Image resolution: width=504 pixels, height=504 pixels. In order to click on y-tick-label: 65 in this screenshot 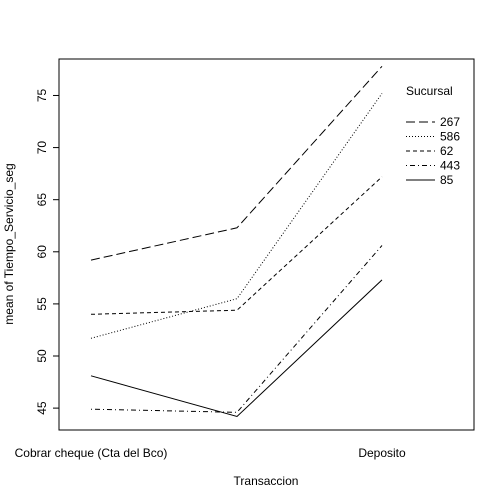, I will do `click(42, 200)`.